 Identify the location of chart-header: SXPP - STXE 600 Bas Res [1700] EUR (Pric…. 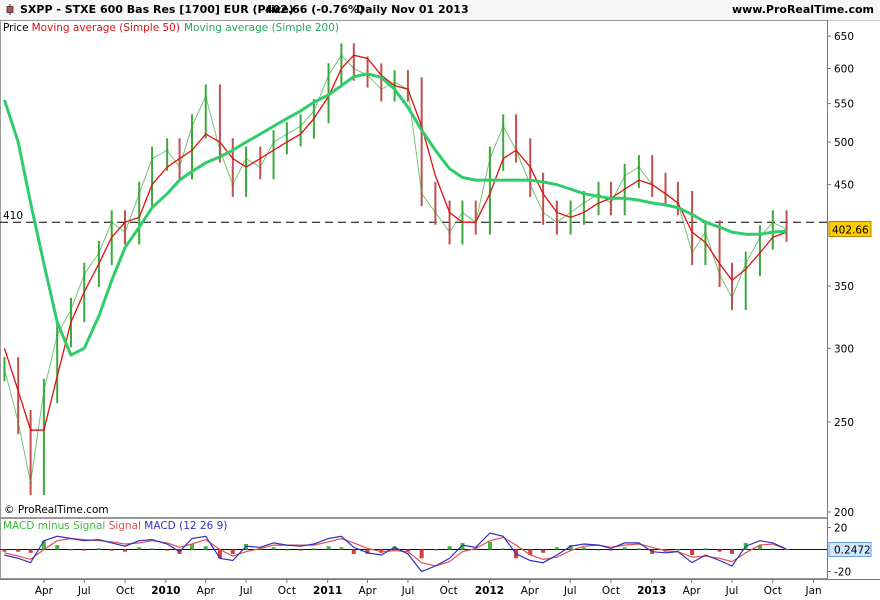
(440, 10).